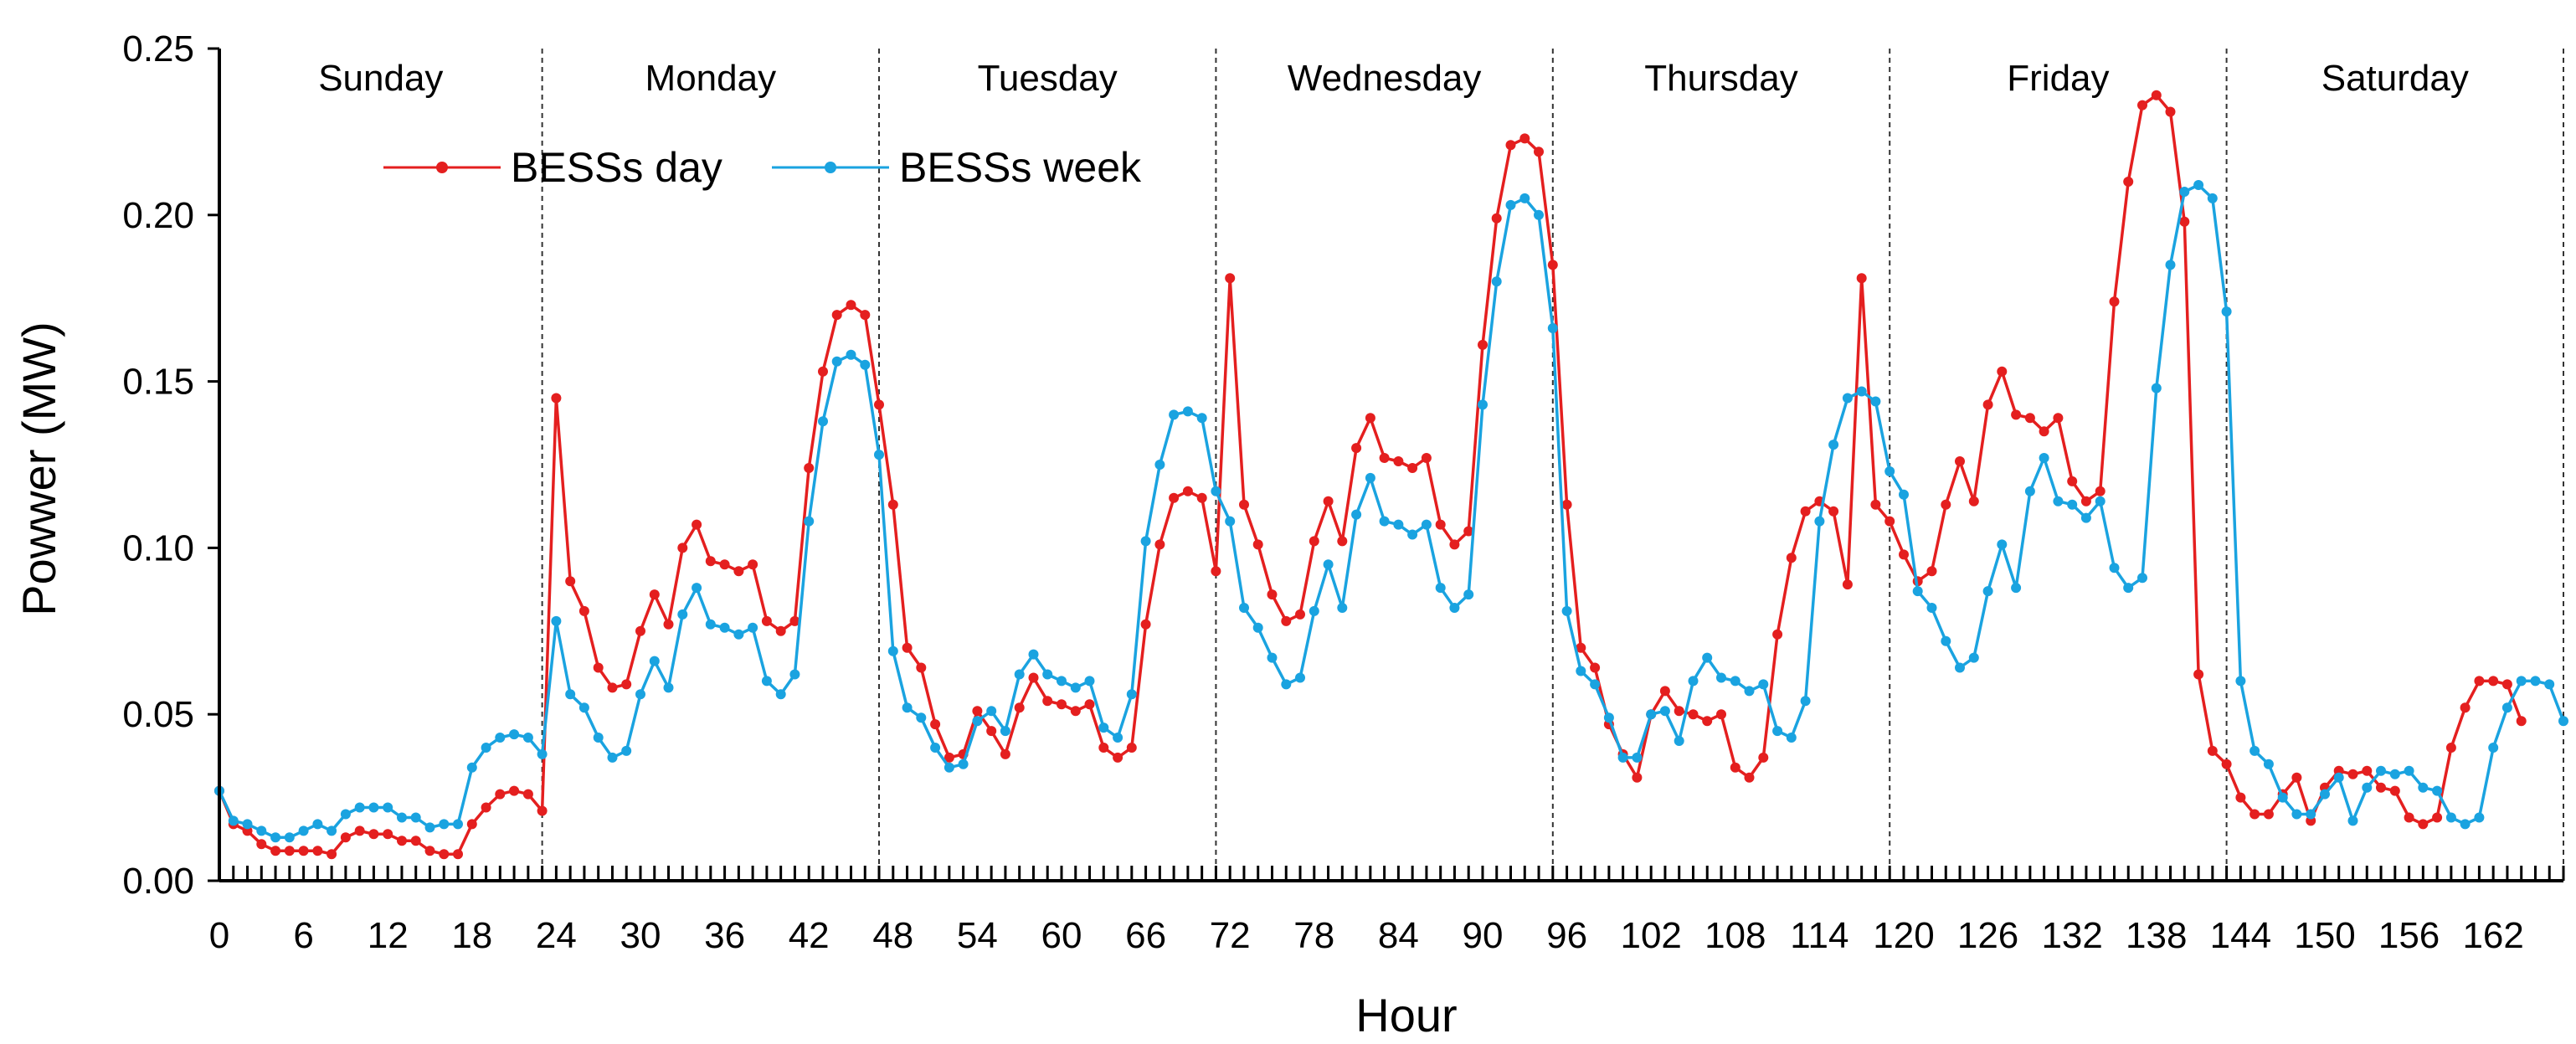 Image resolution: width=2576 pixels, height=1044 pixels. What do you see at coordinates (1231, 936) in the screenshot?
I see `x-tick-label: 72` at bounding box center [1231, 936].